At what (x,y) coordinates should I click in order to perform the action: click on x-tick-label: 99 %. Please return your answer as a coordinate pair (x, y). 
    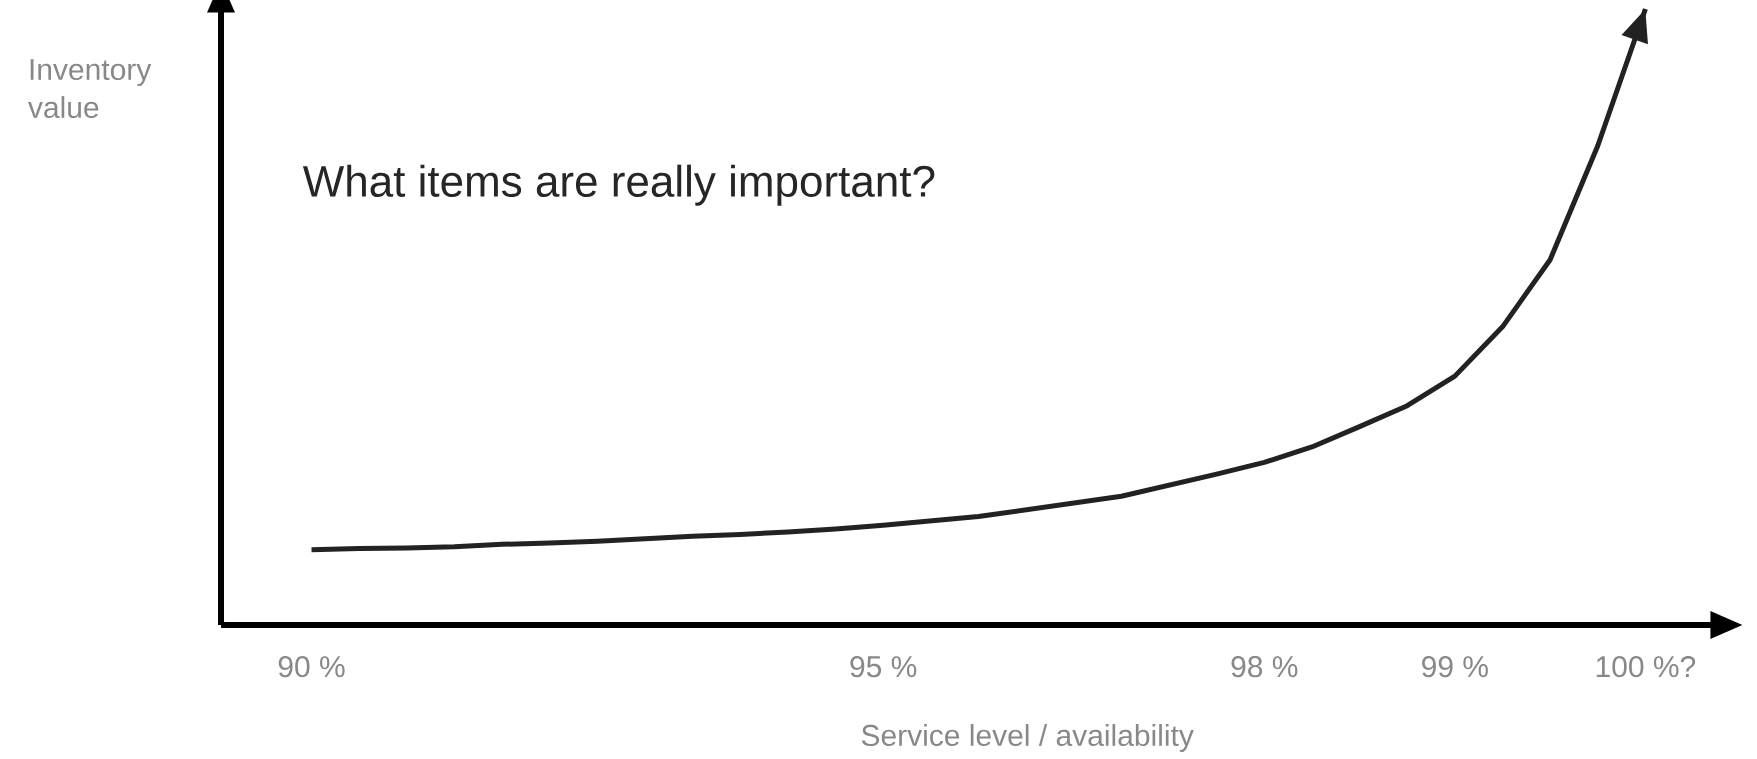
    Looking at the image, I should click on (1455, 667).